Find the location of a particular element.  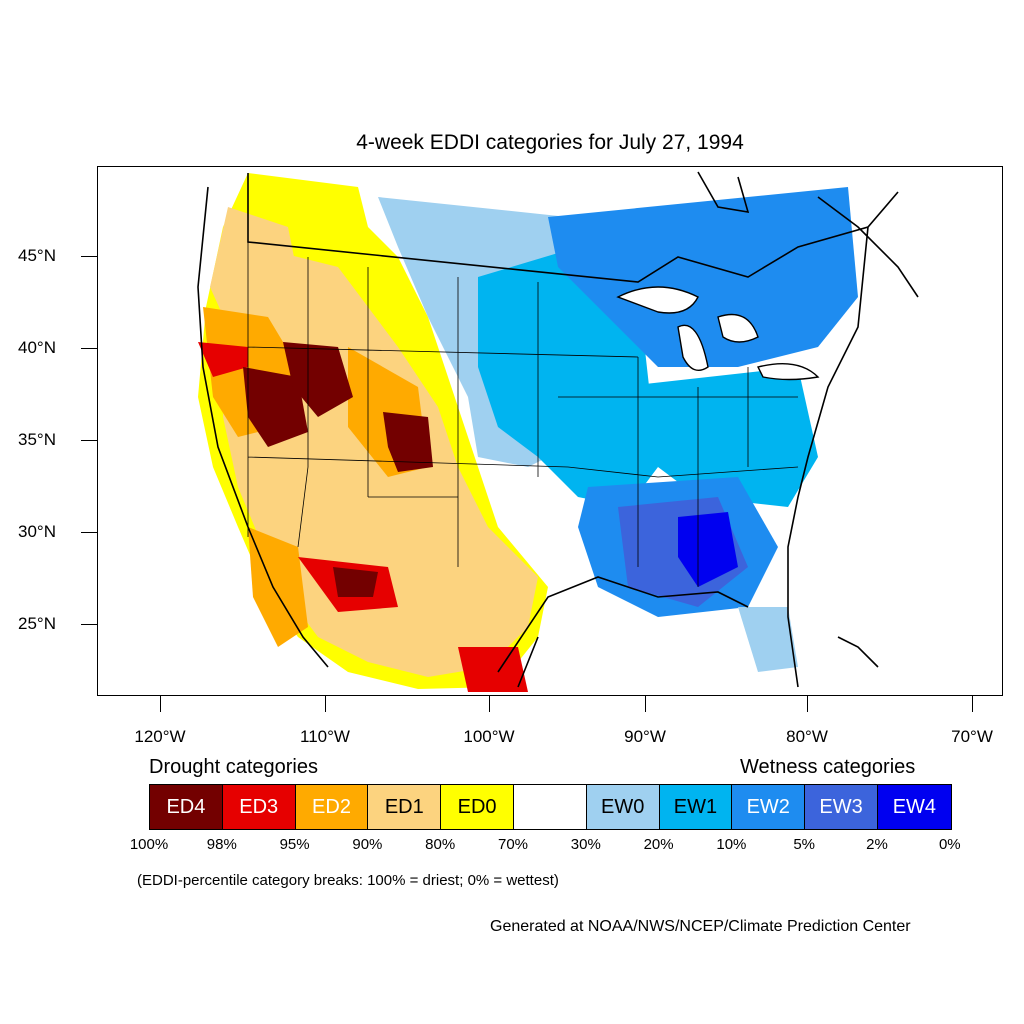

wetness-area-ew2-great-lakes is located at coordinates (703, 277).